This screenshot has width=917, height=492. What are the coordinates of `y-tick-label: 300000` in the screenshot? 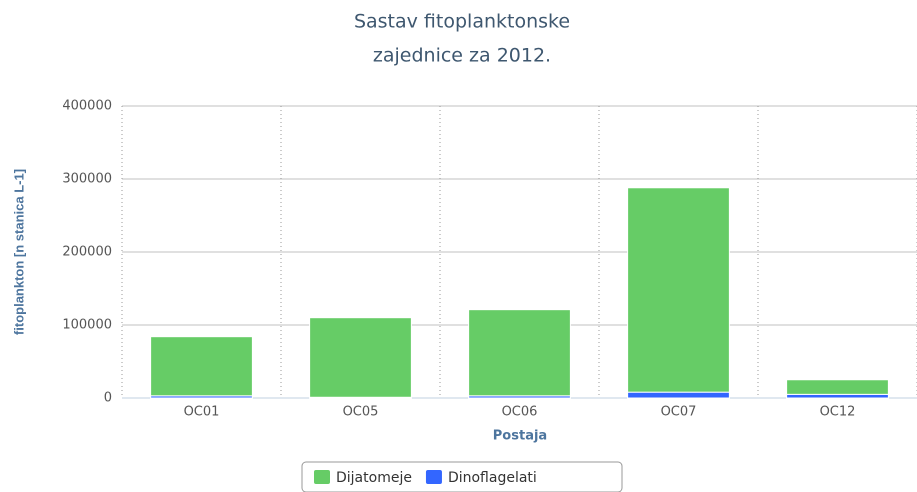 It's located at (87, 179).